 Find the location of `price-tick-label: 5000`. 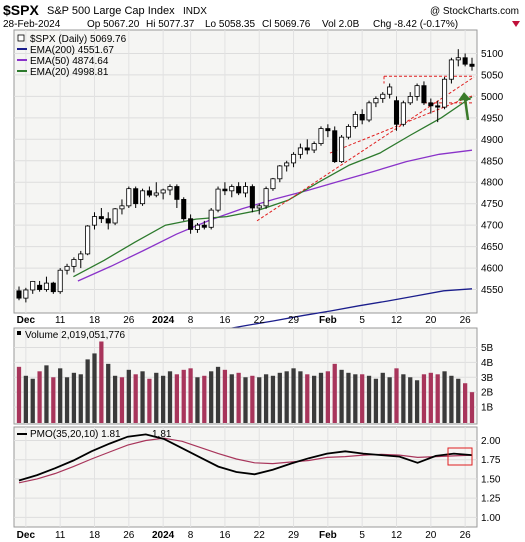

price-tick-label: 5000 is located at coordinates (492, 97).